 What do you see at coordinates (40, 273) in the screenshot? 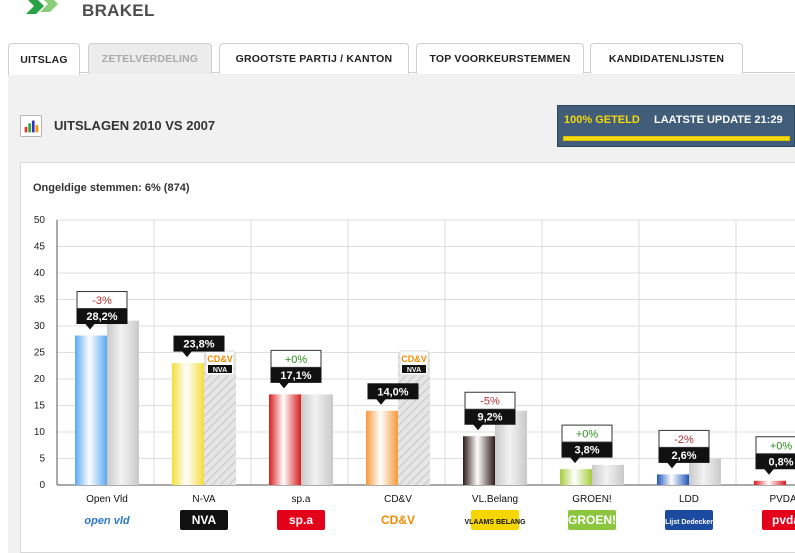
I see `y-tick-label: 40` at bounding box center [40, 273].